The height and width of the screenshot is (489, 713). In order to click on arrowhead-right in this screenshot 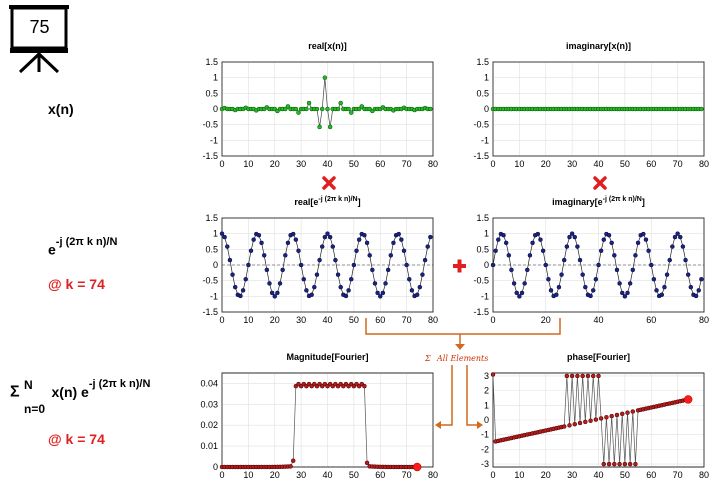, I will do `click(480, 425)`.